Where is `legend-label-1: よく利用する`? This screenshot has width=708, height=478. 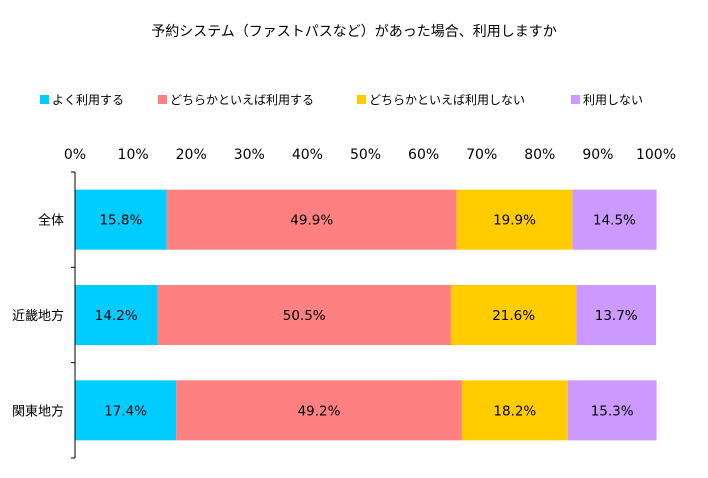
legend-label-1: よく利用する is located at coordinates (88, 100).